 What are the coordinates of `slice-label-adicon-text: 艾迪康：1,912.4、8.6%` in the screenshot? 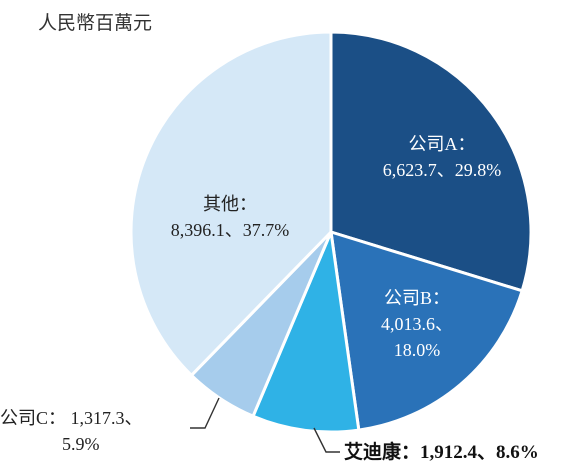 It's located at (441, 452).